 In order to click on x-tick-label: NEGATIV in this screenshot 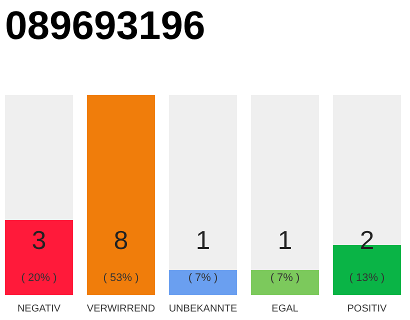, I will do `click(39, 309)`.